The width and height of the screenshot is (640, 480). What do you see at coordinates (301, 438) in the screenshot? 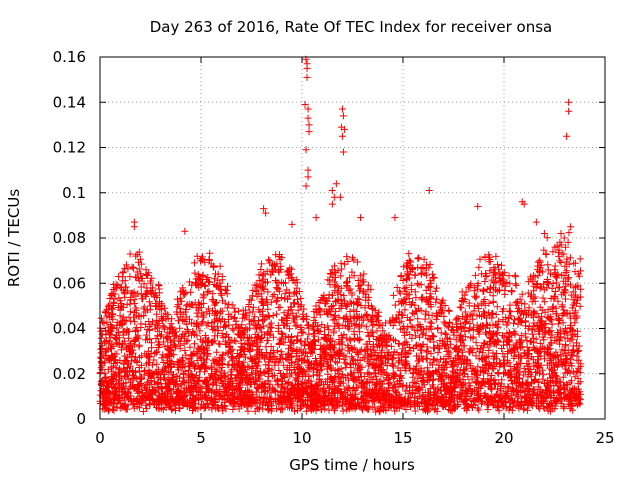
I see `x-tick-label: 10` at bounding box center [301, 438].